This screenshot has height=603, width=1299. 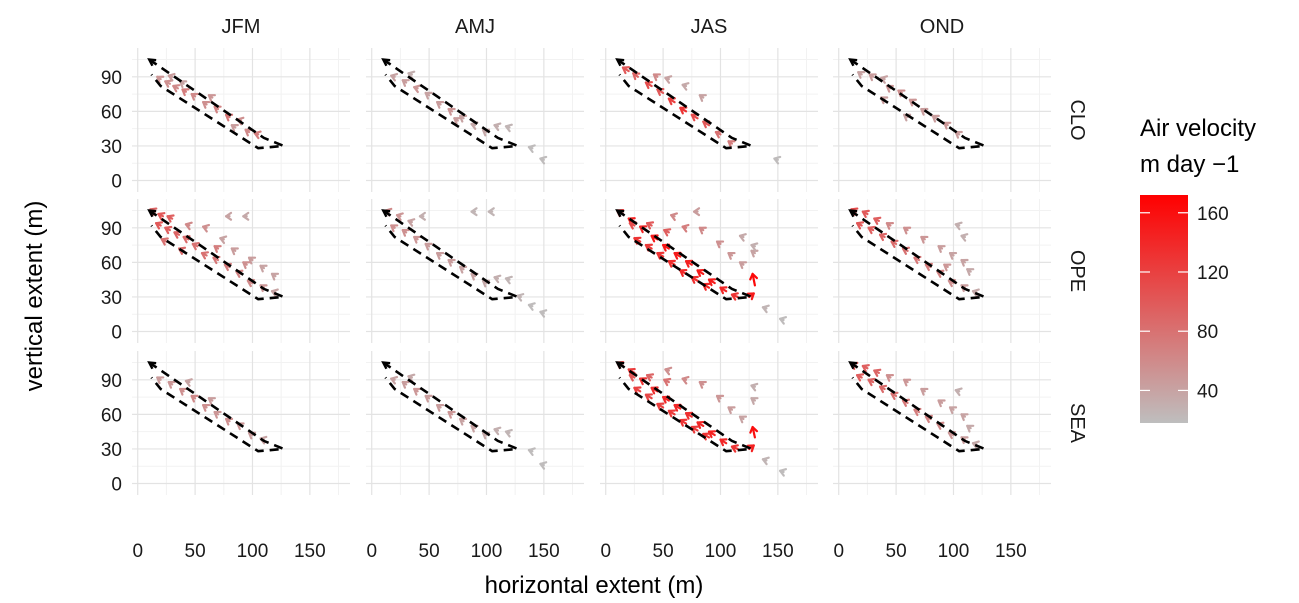 What do you see at coordinates (1213, 214) in the screenshot?
I see `legend-tick-label: 160` at bounding box center [1213, 214].